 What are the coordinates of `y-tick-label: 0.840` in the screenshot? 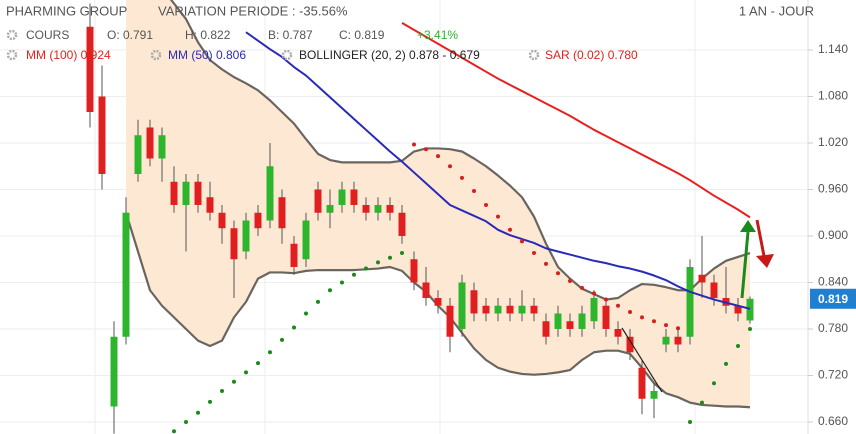 It's located at (833, 282).